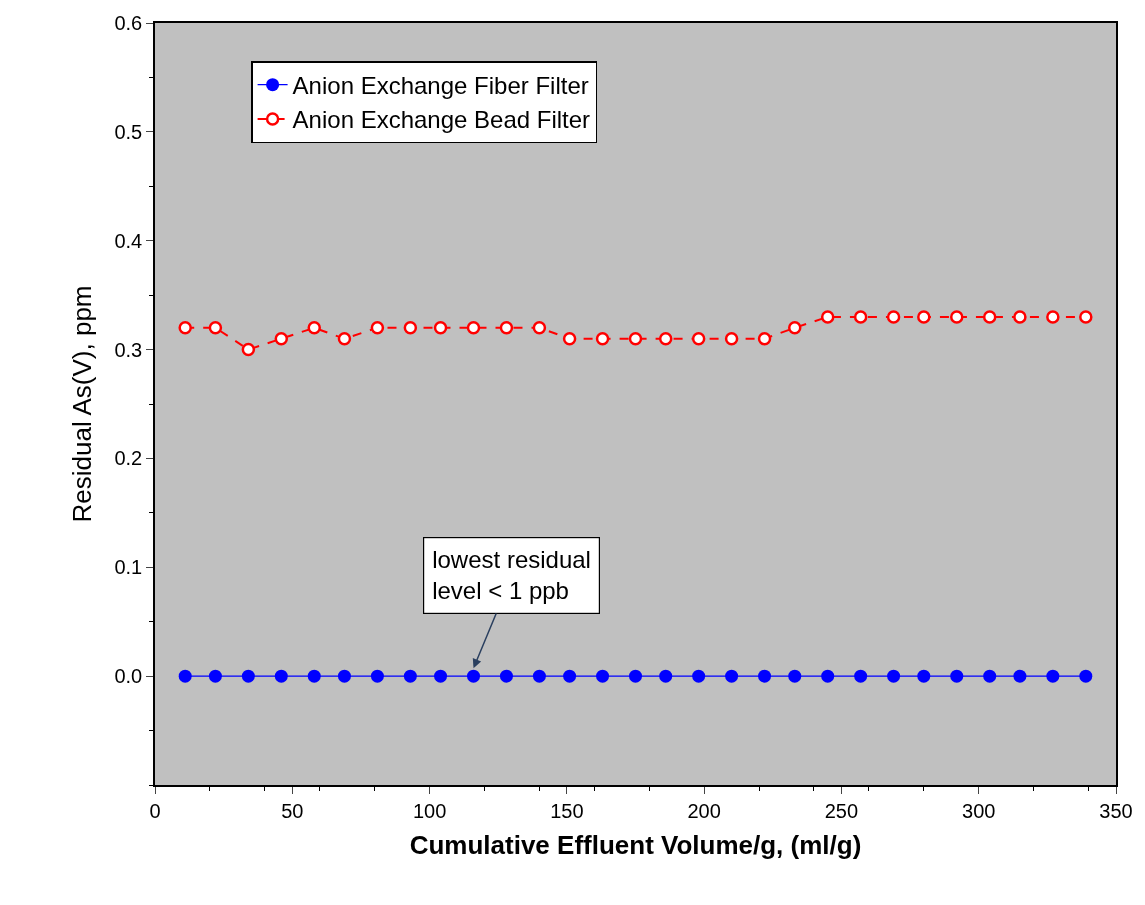 The image size is (1145, 905). Describe the element at coordinates (128, 458) in the screenshot. I see `y-tick-label: 0.2` at that location.